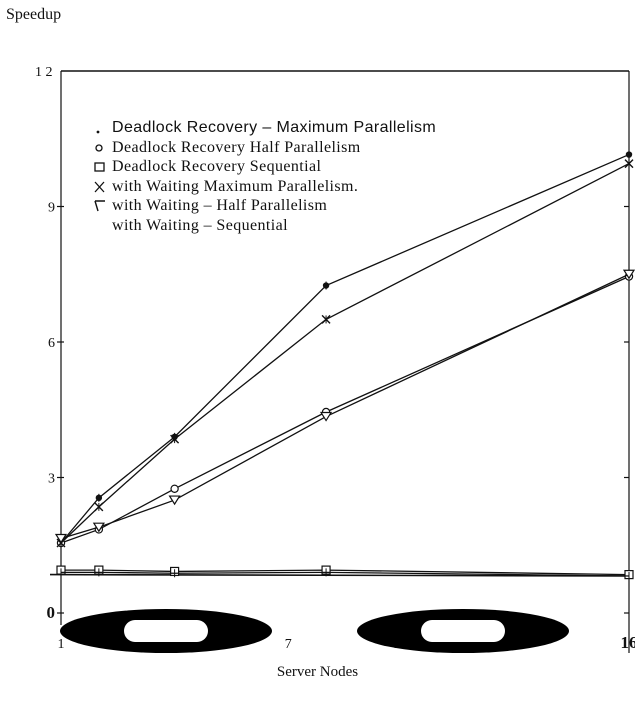  I want to click on legend-item-deadlock-seq: Deadlock Recovery Sequential, so click(265, 167).